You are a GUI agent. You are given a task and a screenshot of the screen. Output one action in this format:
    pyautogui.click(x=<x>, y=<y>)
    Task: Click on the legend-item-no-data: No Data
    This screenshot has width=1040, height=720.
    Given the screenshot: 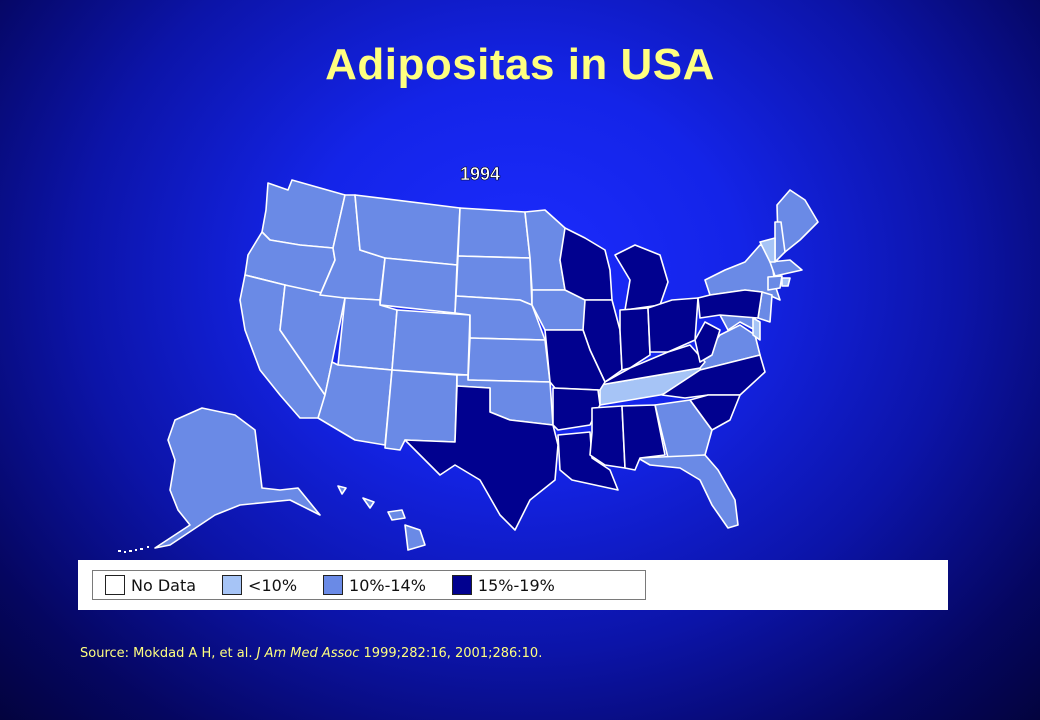 What is the action you would take?
    pyautogui.click(x=157, y=585)
    